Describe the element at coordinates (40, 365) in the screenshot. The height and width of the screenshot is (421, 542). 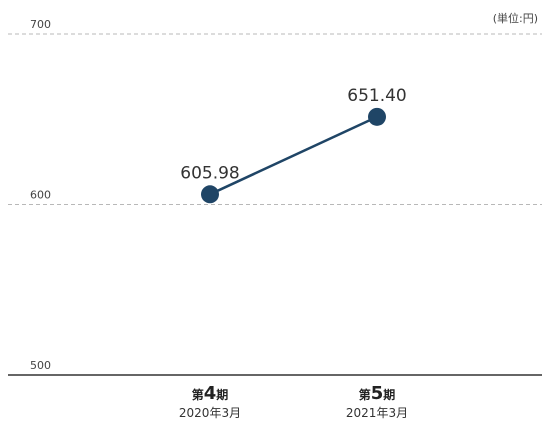
I see `y-tick-label: 500` at that location.